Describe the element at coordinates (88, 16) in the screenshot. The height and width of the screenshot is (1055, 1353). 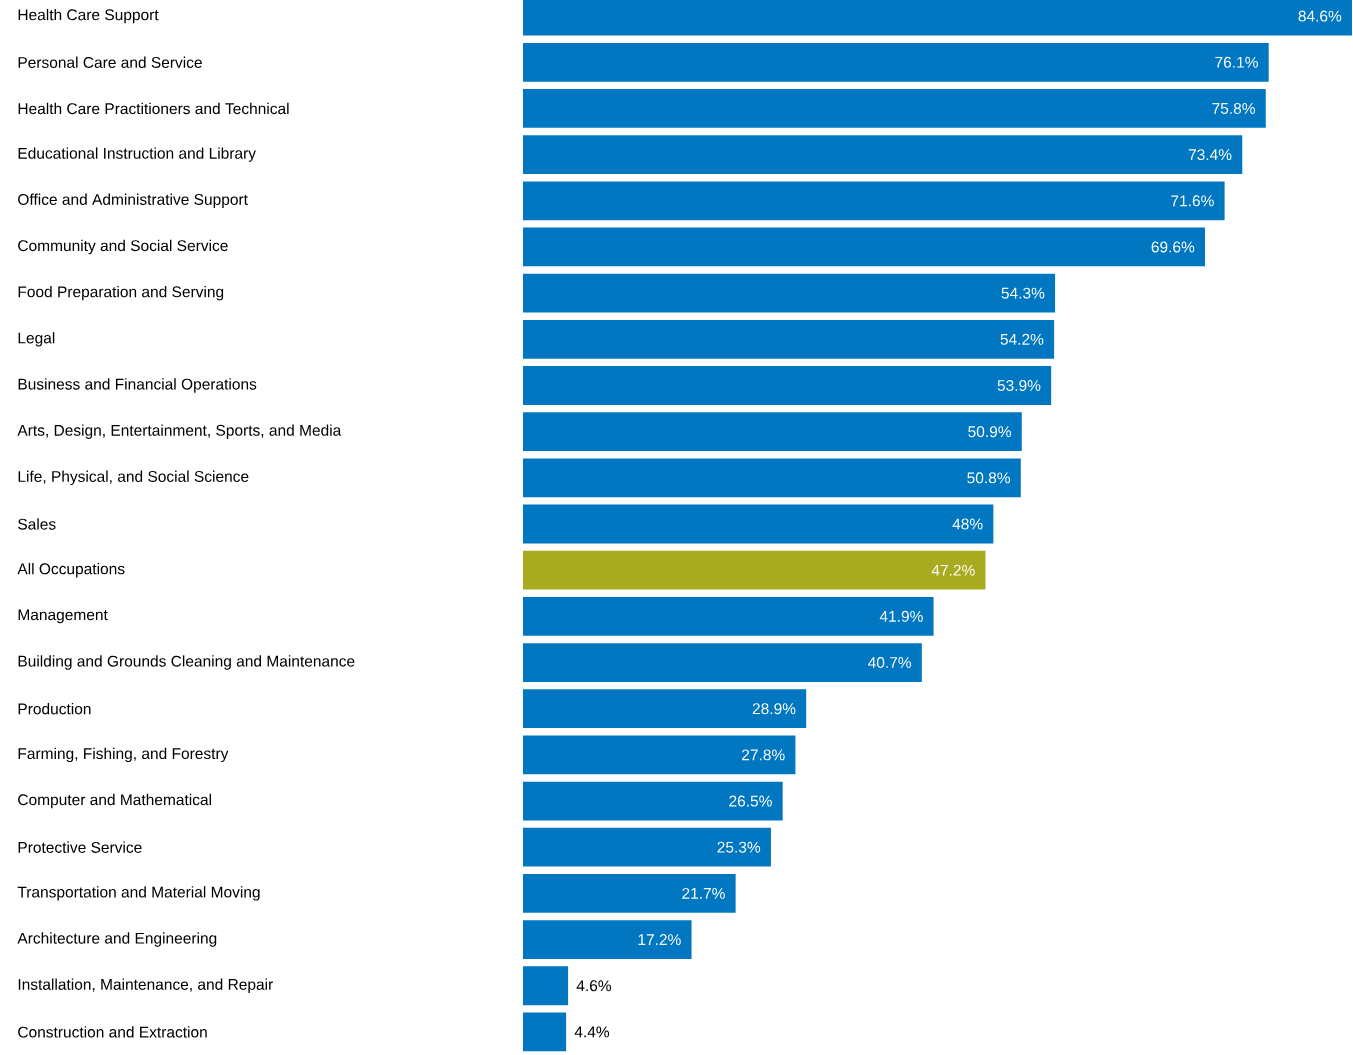
I see `y-tick-label: Health Care Support` at that location.